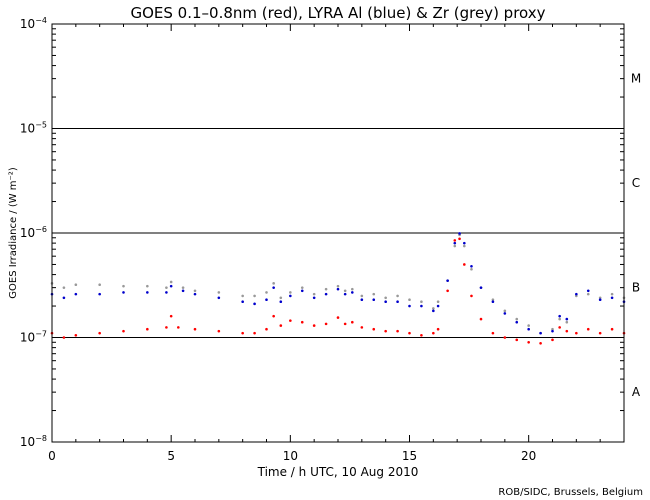 Image resolution: width=650 pixels, height=500 pixels. What do you see at coordinates (13, 233) in the screenshot?
I see `y-axis-label: GOES Irradiance / (W m⁻²)` at bounding box center [13, 233].